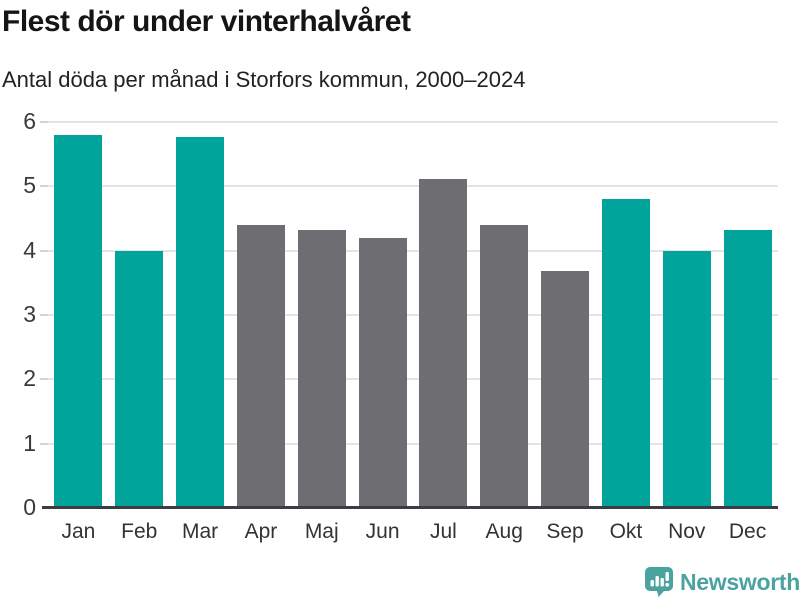  Describe the element at coordinates (413, 122) in the screenshot. I see `gridline-y6` at that location.